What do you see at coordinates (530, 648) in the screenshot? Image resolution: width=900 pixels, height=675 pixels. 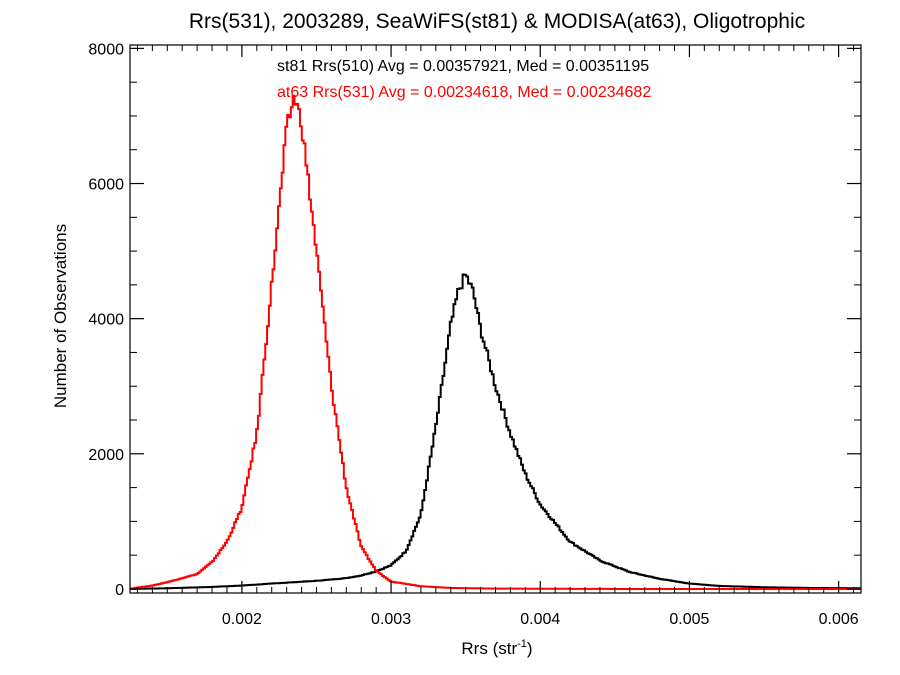 I see `x-axis-label-close: )` at bounding box center [530, 648].